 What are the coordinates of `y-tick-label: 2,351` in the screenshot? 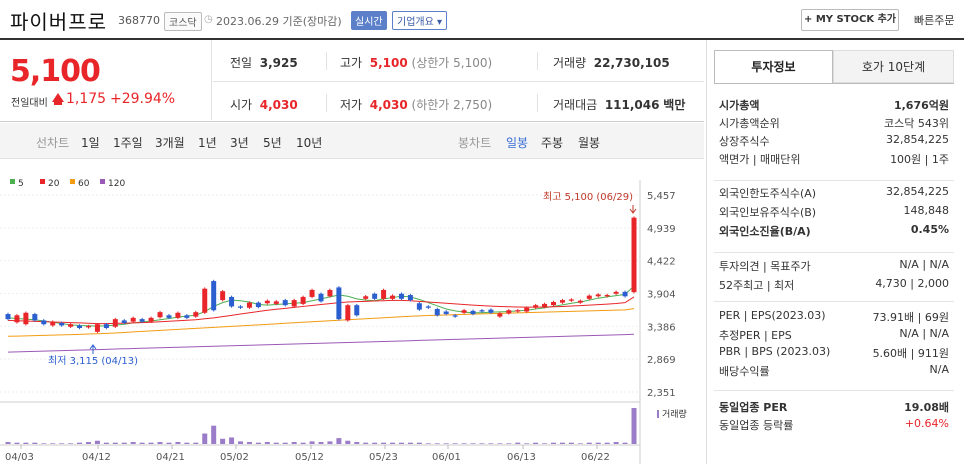 It's located at (661, 393).